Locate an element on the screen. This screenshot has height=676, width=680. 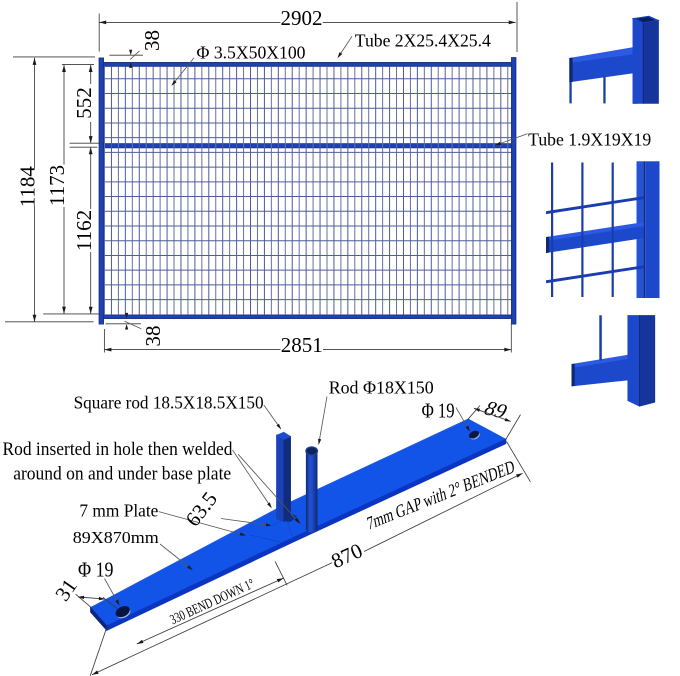
svg-text: around on and under base plate is located at coordinates (122, 474).